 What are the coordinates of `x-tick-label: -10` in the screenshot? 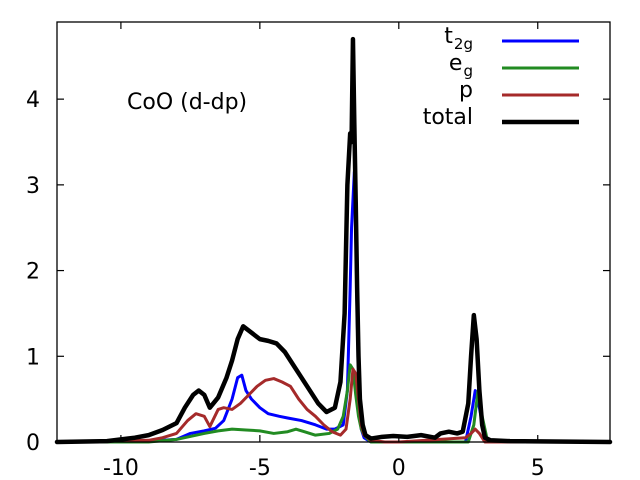 It's located at (121, 468).